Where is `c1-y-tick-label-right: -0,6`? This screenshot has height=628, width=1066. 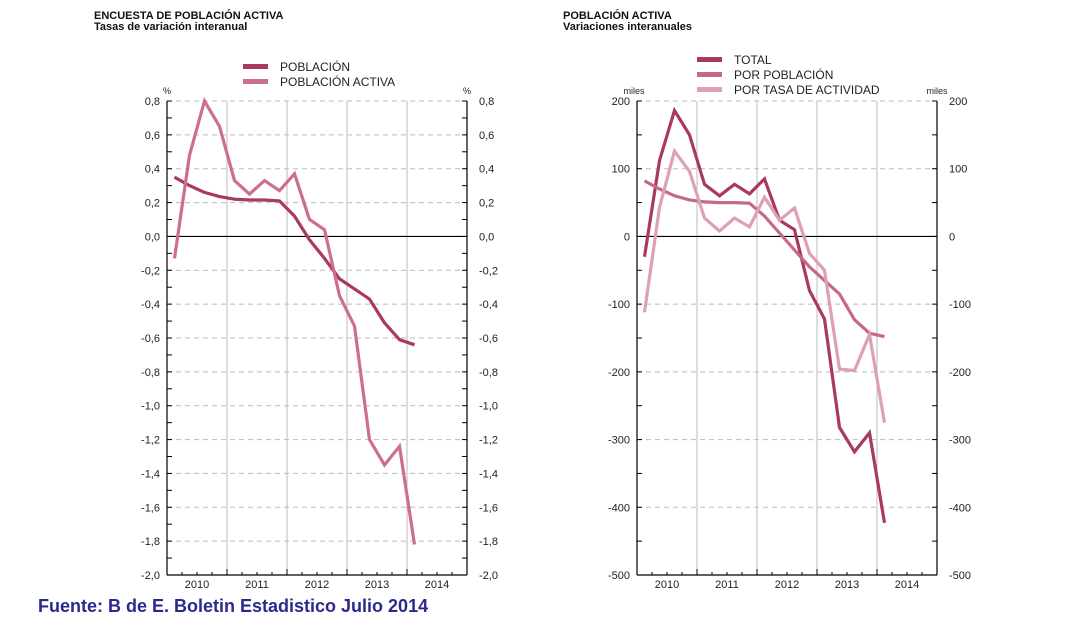 c1-y-tick-label-right: -0,6 is located at coordinates (488, 339).